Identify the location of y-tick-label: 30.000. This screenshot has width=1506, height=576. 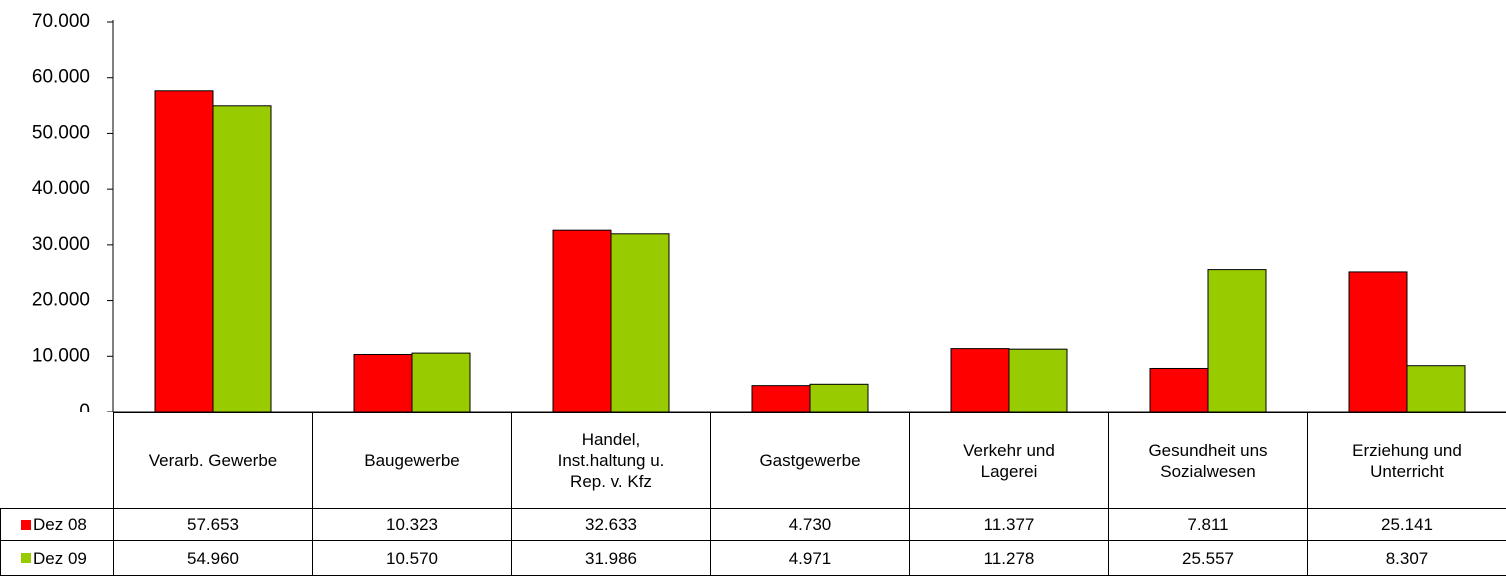
(61, 244).